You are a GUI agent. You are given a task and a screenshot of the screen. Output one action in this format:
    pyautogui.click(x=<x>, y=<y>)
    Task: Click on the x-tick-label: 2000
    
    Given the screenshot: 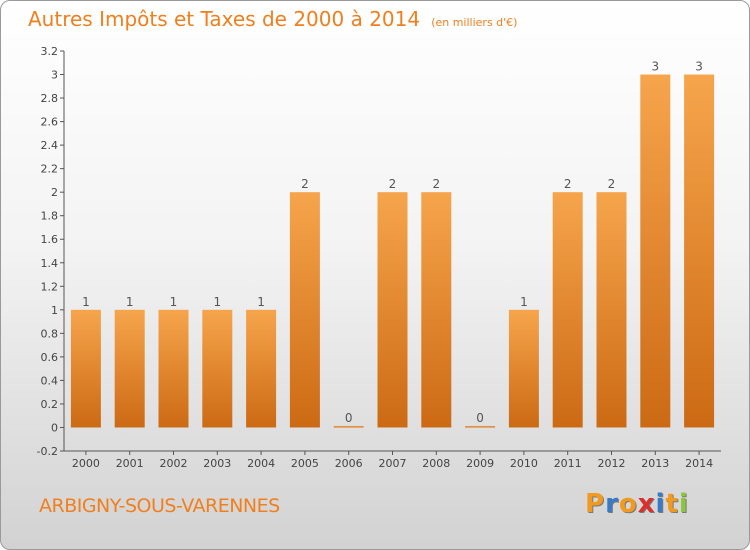 What is the action you would take?
    pyautogui.click(x=86, y=463)
    